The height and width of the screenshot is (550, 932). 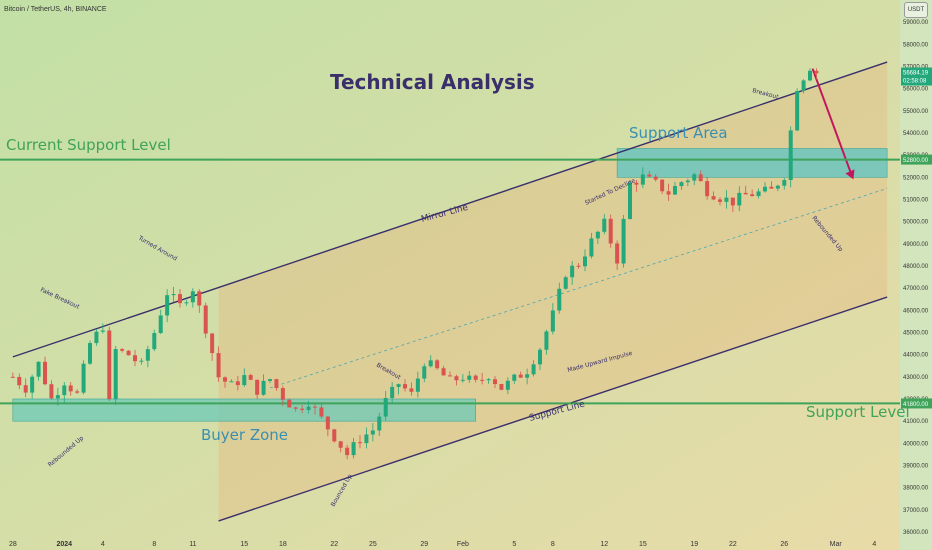 I want to click on x-tick-label: 19, so click(x=694, y=544).